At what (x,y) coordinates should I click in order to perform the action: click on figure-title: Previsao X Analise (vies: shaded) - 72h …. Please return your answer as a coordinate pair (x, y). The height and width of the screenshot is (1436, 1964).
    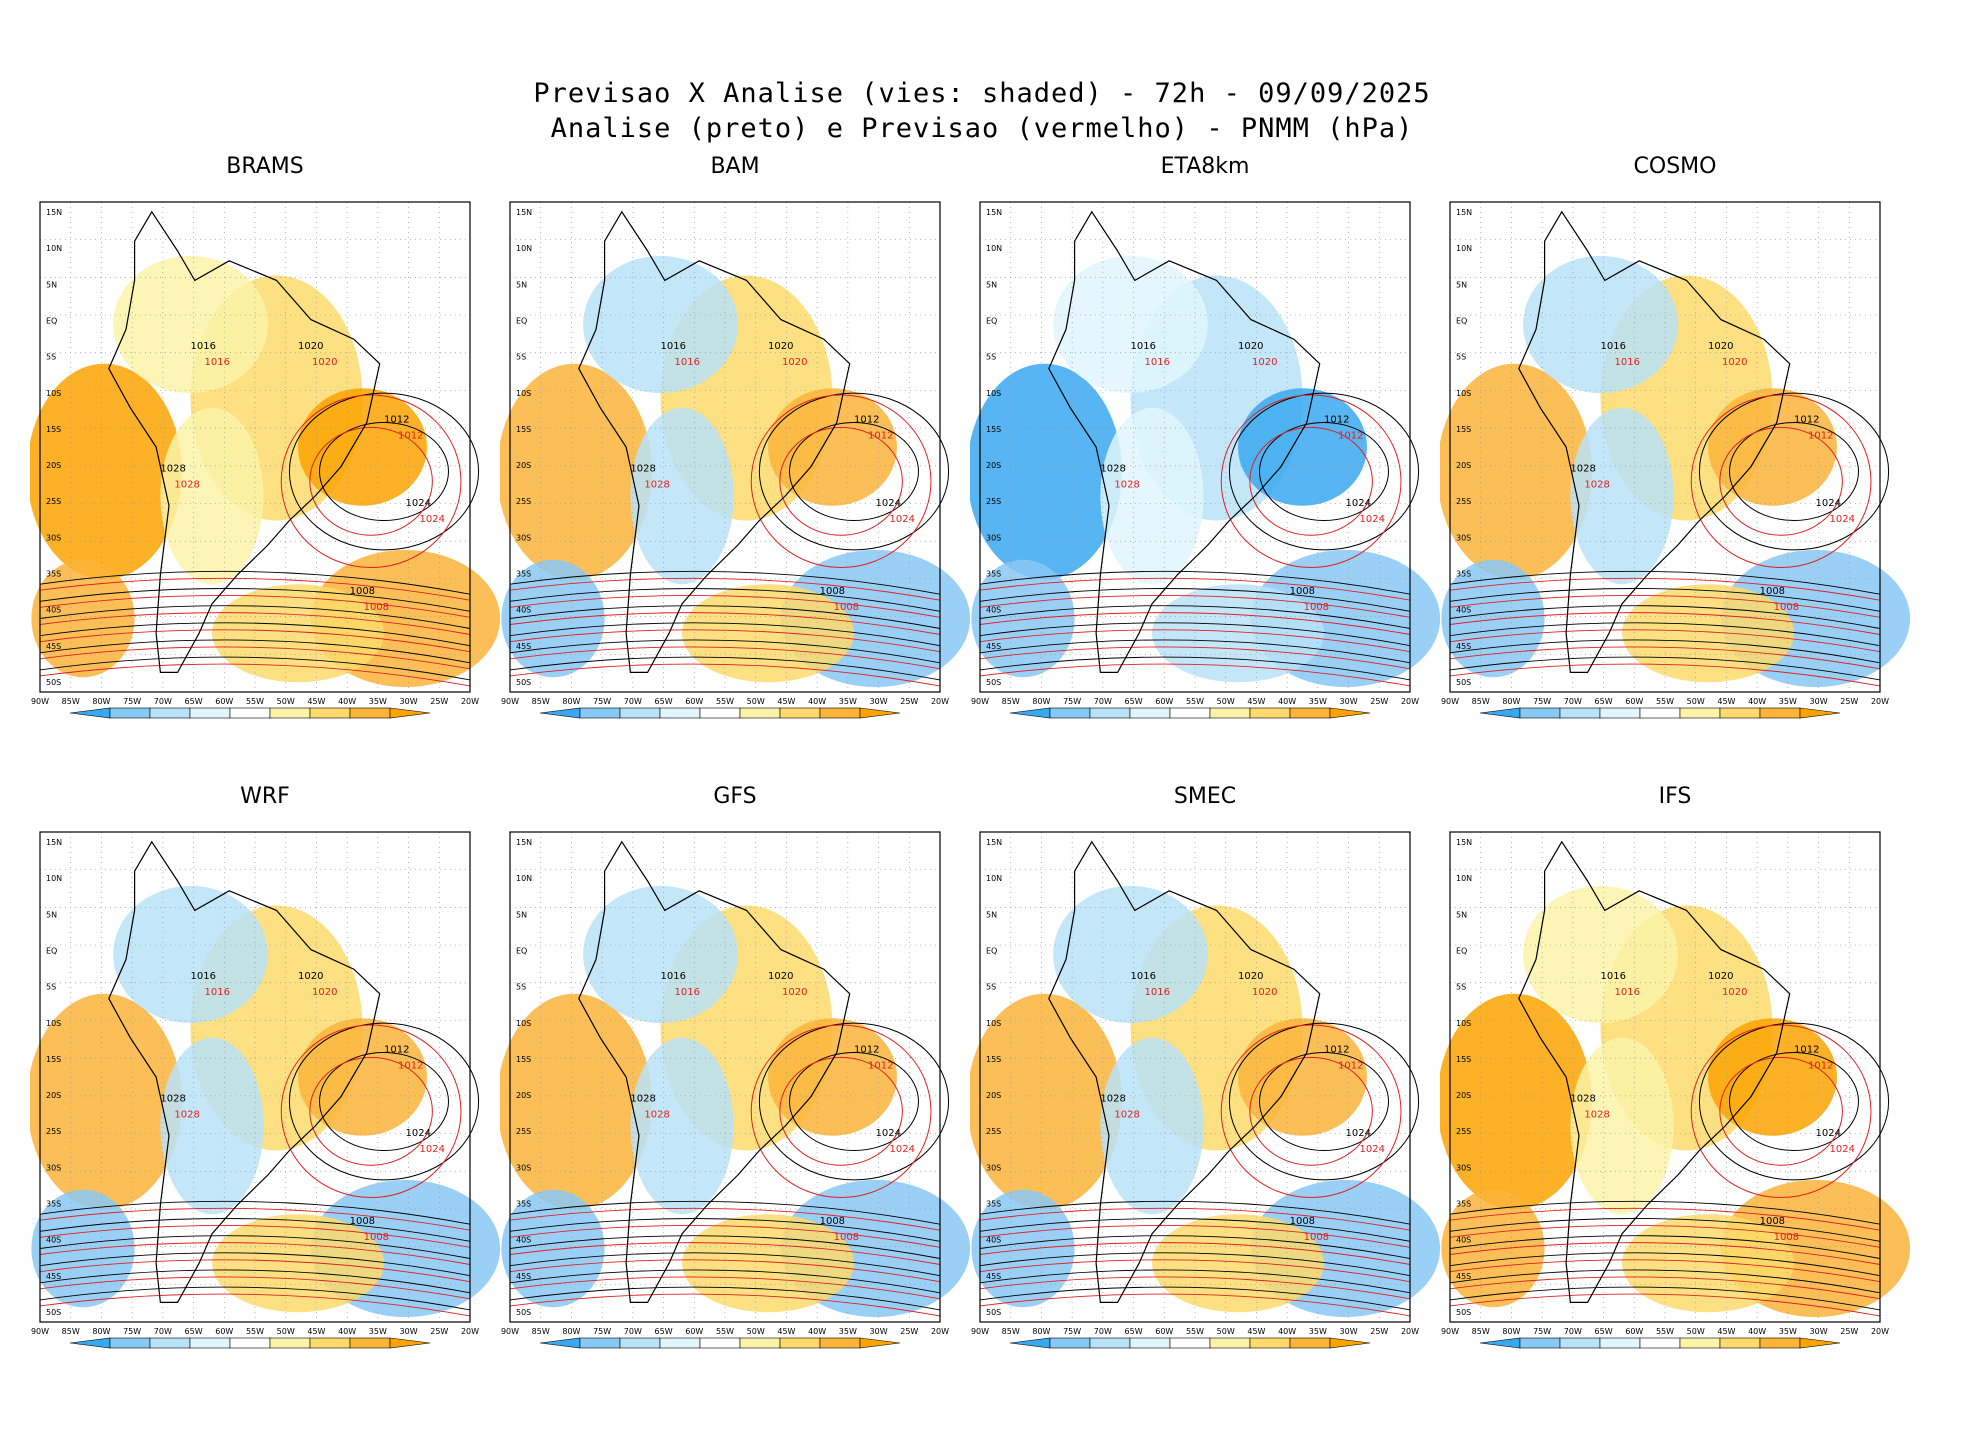
    Looking at the image, I should click on (982, 93).